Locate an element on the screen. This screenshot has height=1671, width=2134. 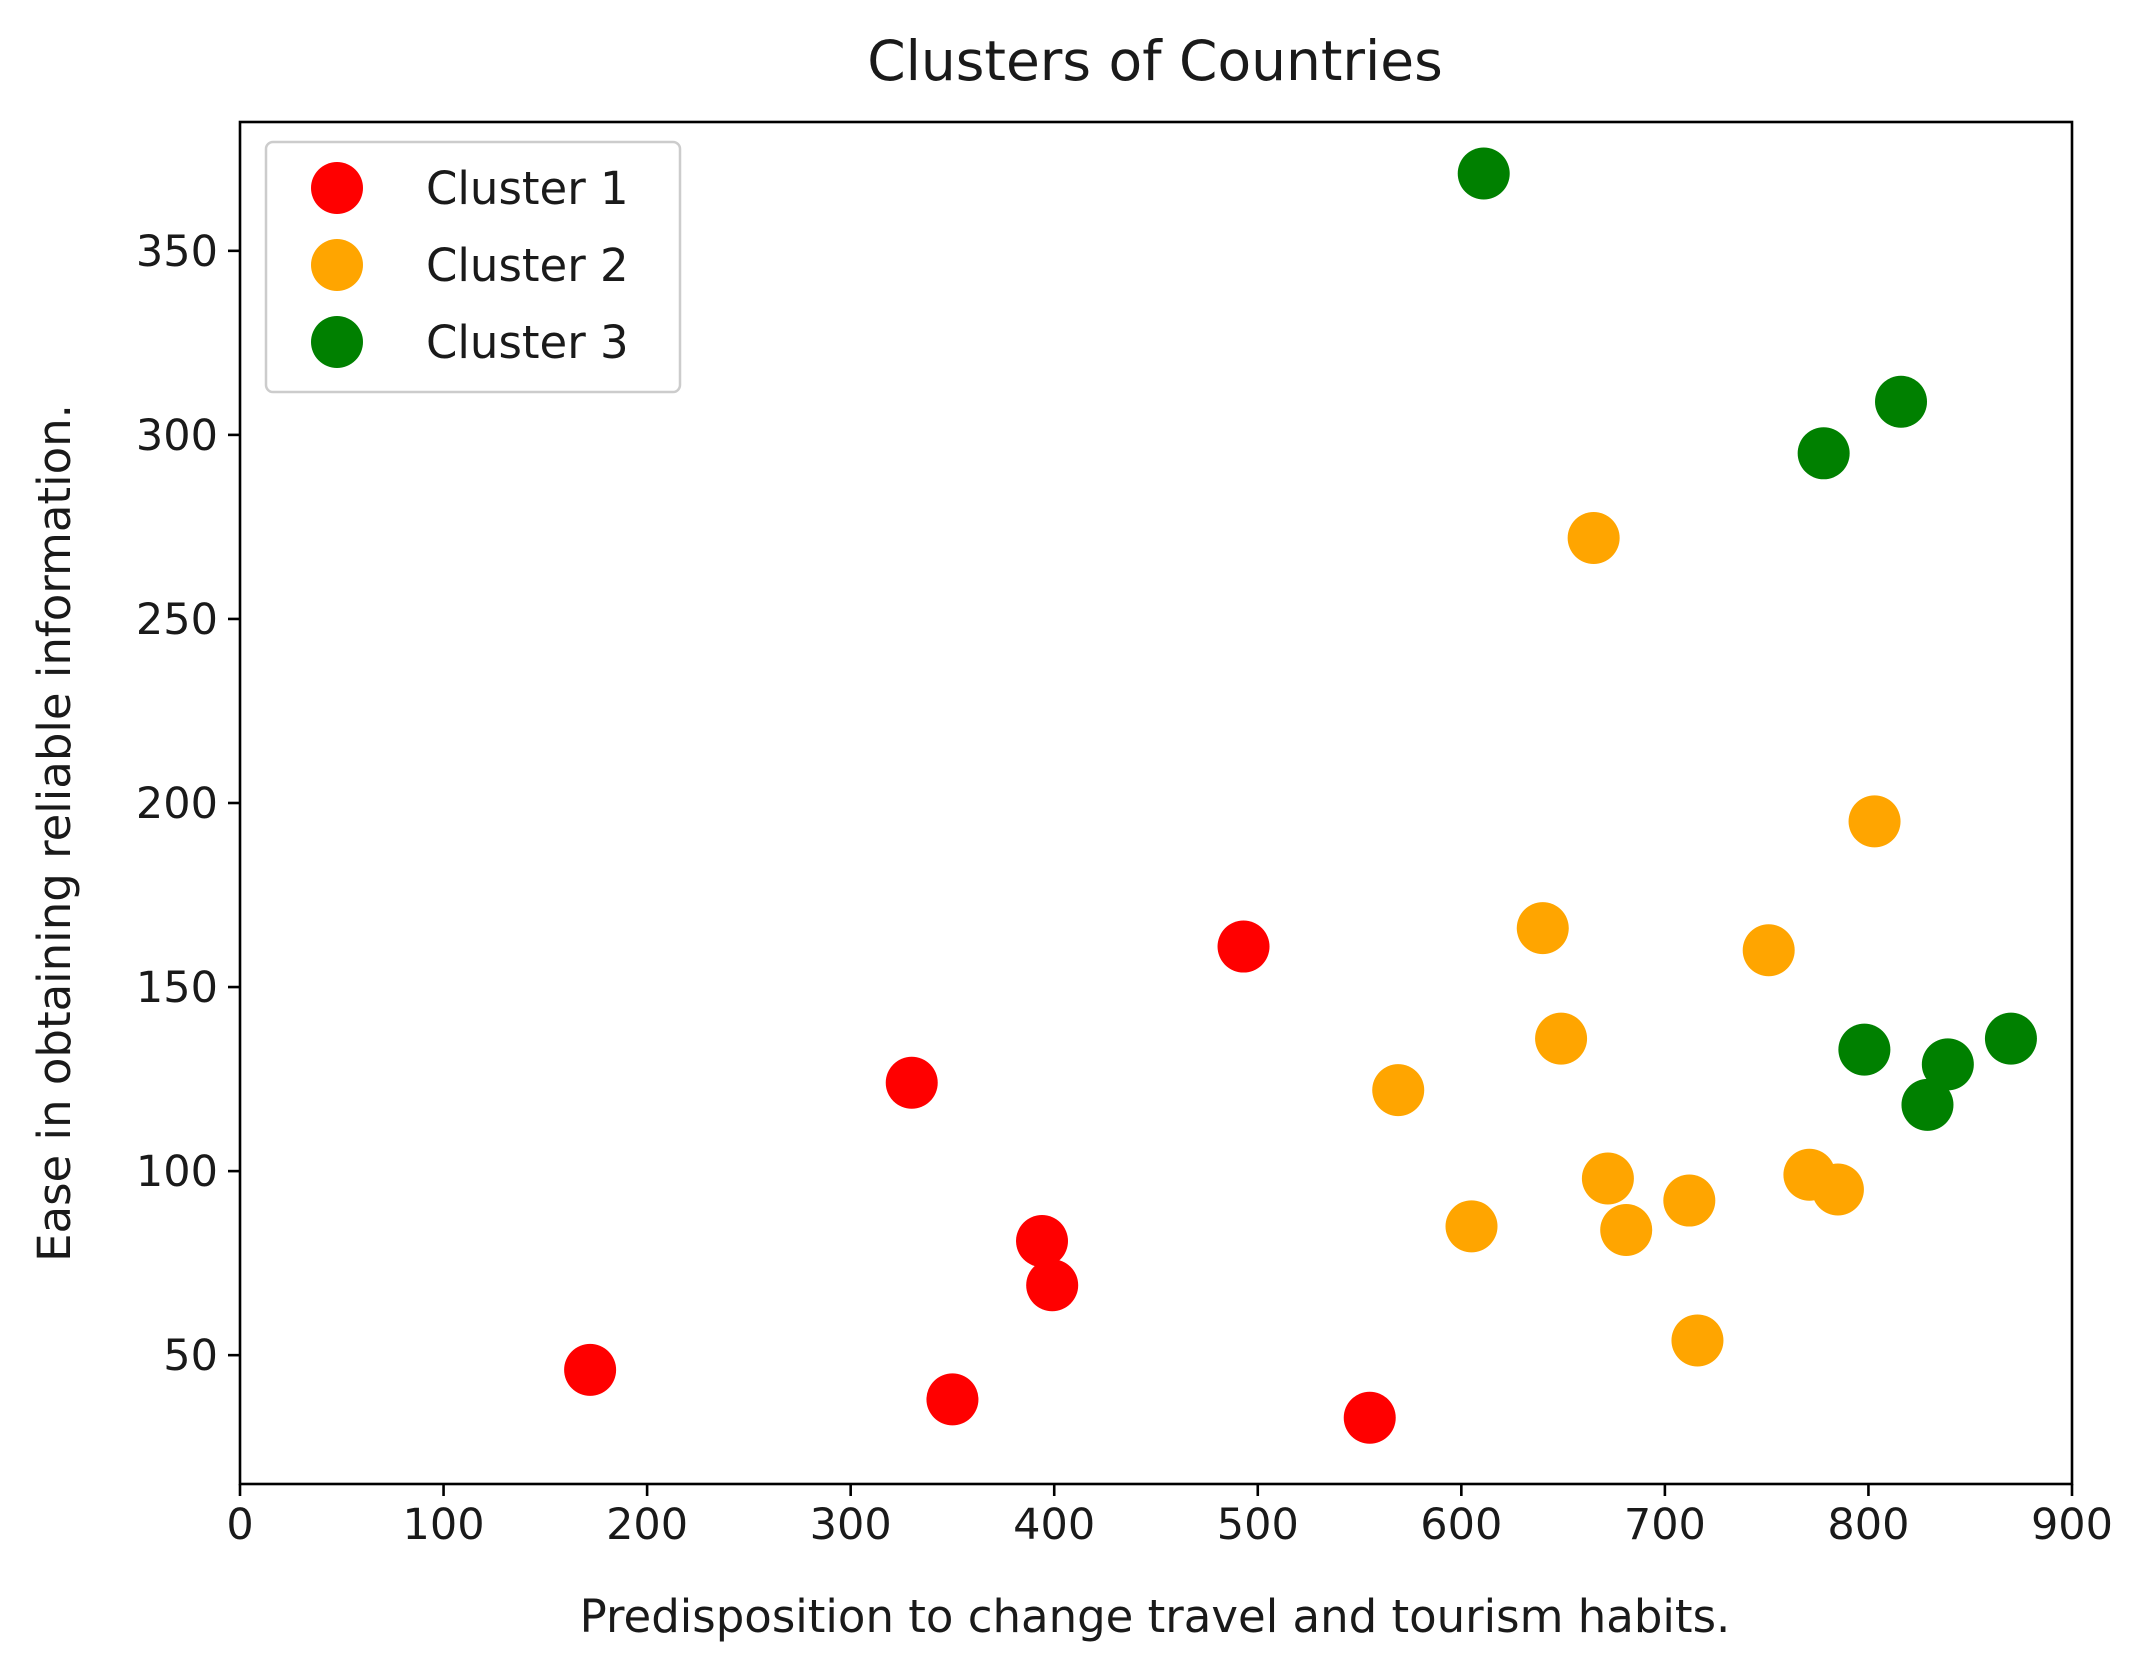
y-tick-label: 250 is located at coordinates (177, 620).